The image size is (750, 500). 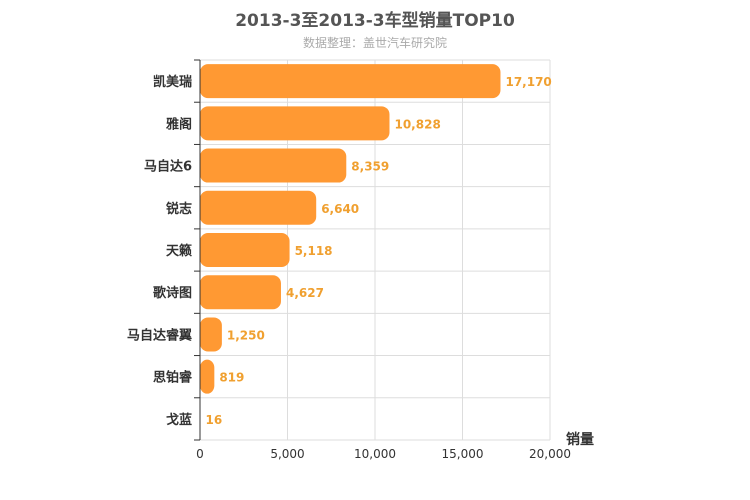 What do you see at coordinates (417, 124) in the screenshot?
I see `data-label: 10,828` at bounding box center [417, 124].